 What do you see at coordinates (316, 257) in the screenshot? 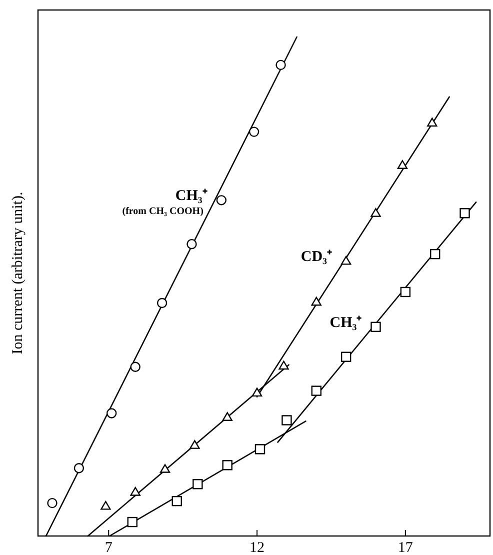
I see `series-label: CD₃⁺` at bounding box center [316, 257].